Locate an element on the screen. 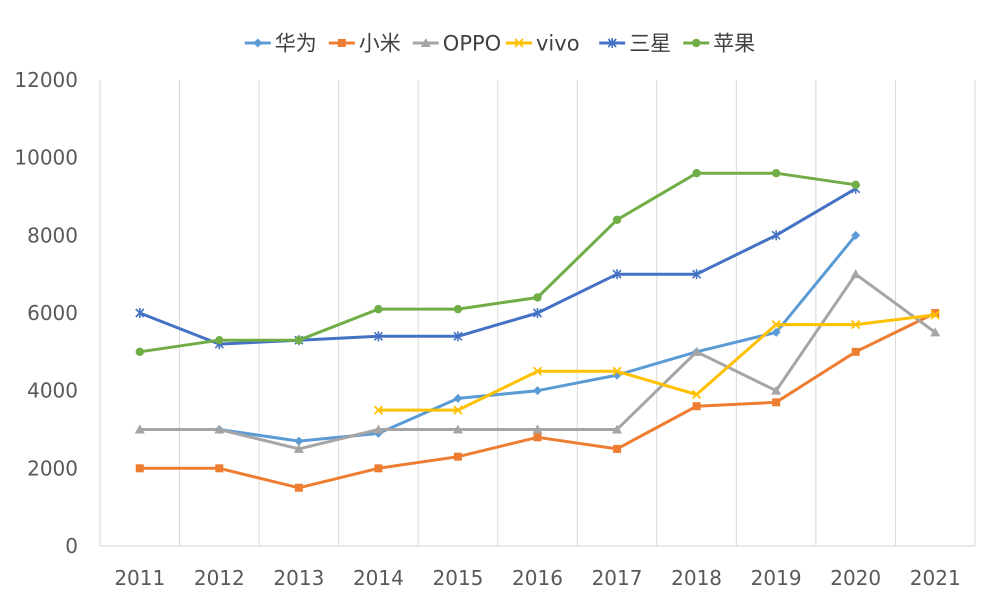 The height and width of the screenshot is (606, 1000). y-tick-label: 6000 is located at coordinates (52, 313).